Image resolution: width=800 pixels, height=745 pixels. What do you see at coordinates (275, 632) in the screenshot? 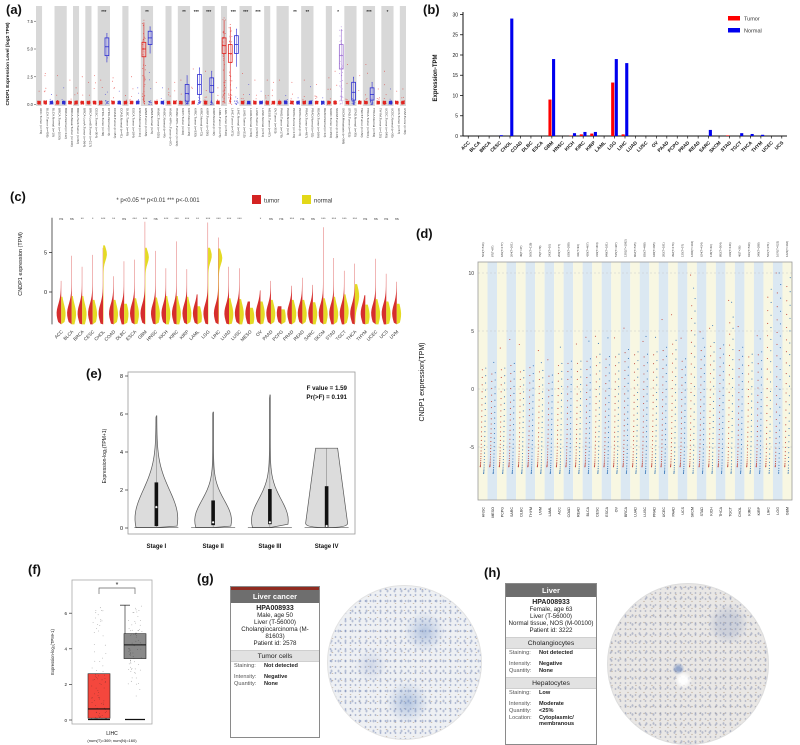
I see `diagnosis-info: Cholangiocarcinoma (M-81603)` at bounding box center [275, 632].